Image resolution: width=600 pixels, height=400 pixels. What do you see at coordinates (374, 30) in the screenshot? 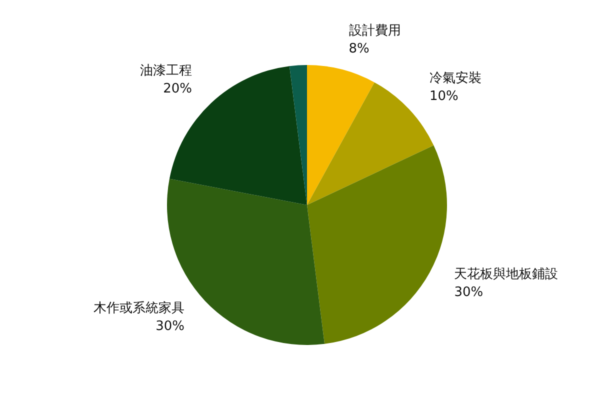
I see `slice-label: 設計費用` at bounding box center [374, 30].